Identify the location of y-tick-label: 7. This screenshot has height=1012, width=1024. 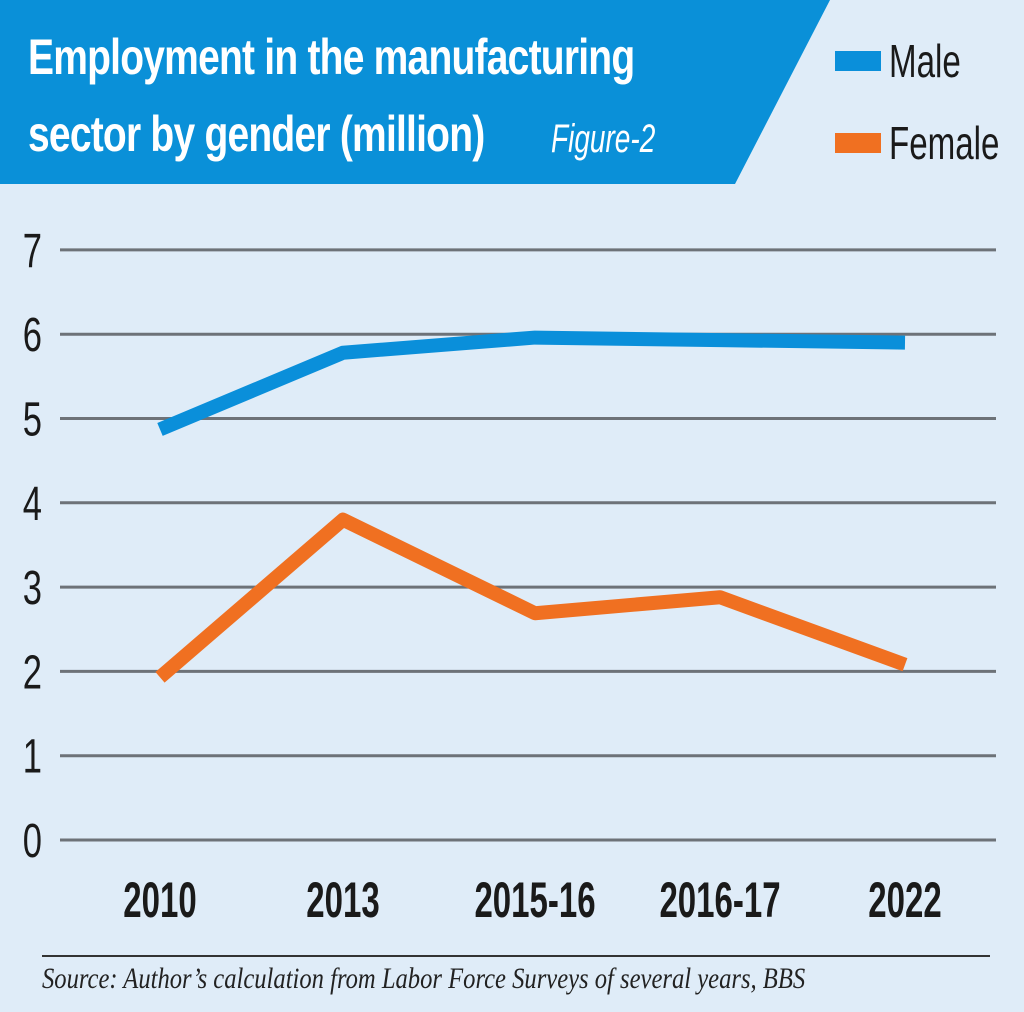
(32, 250).